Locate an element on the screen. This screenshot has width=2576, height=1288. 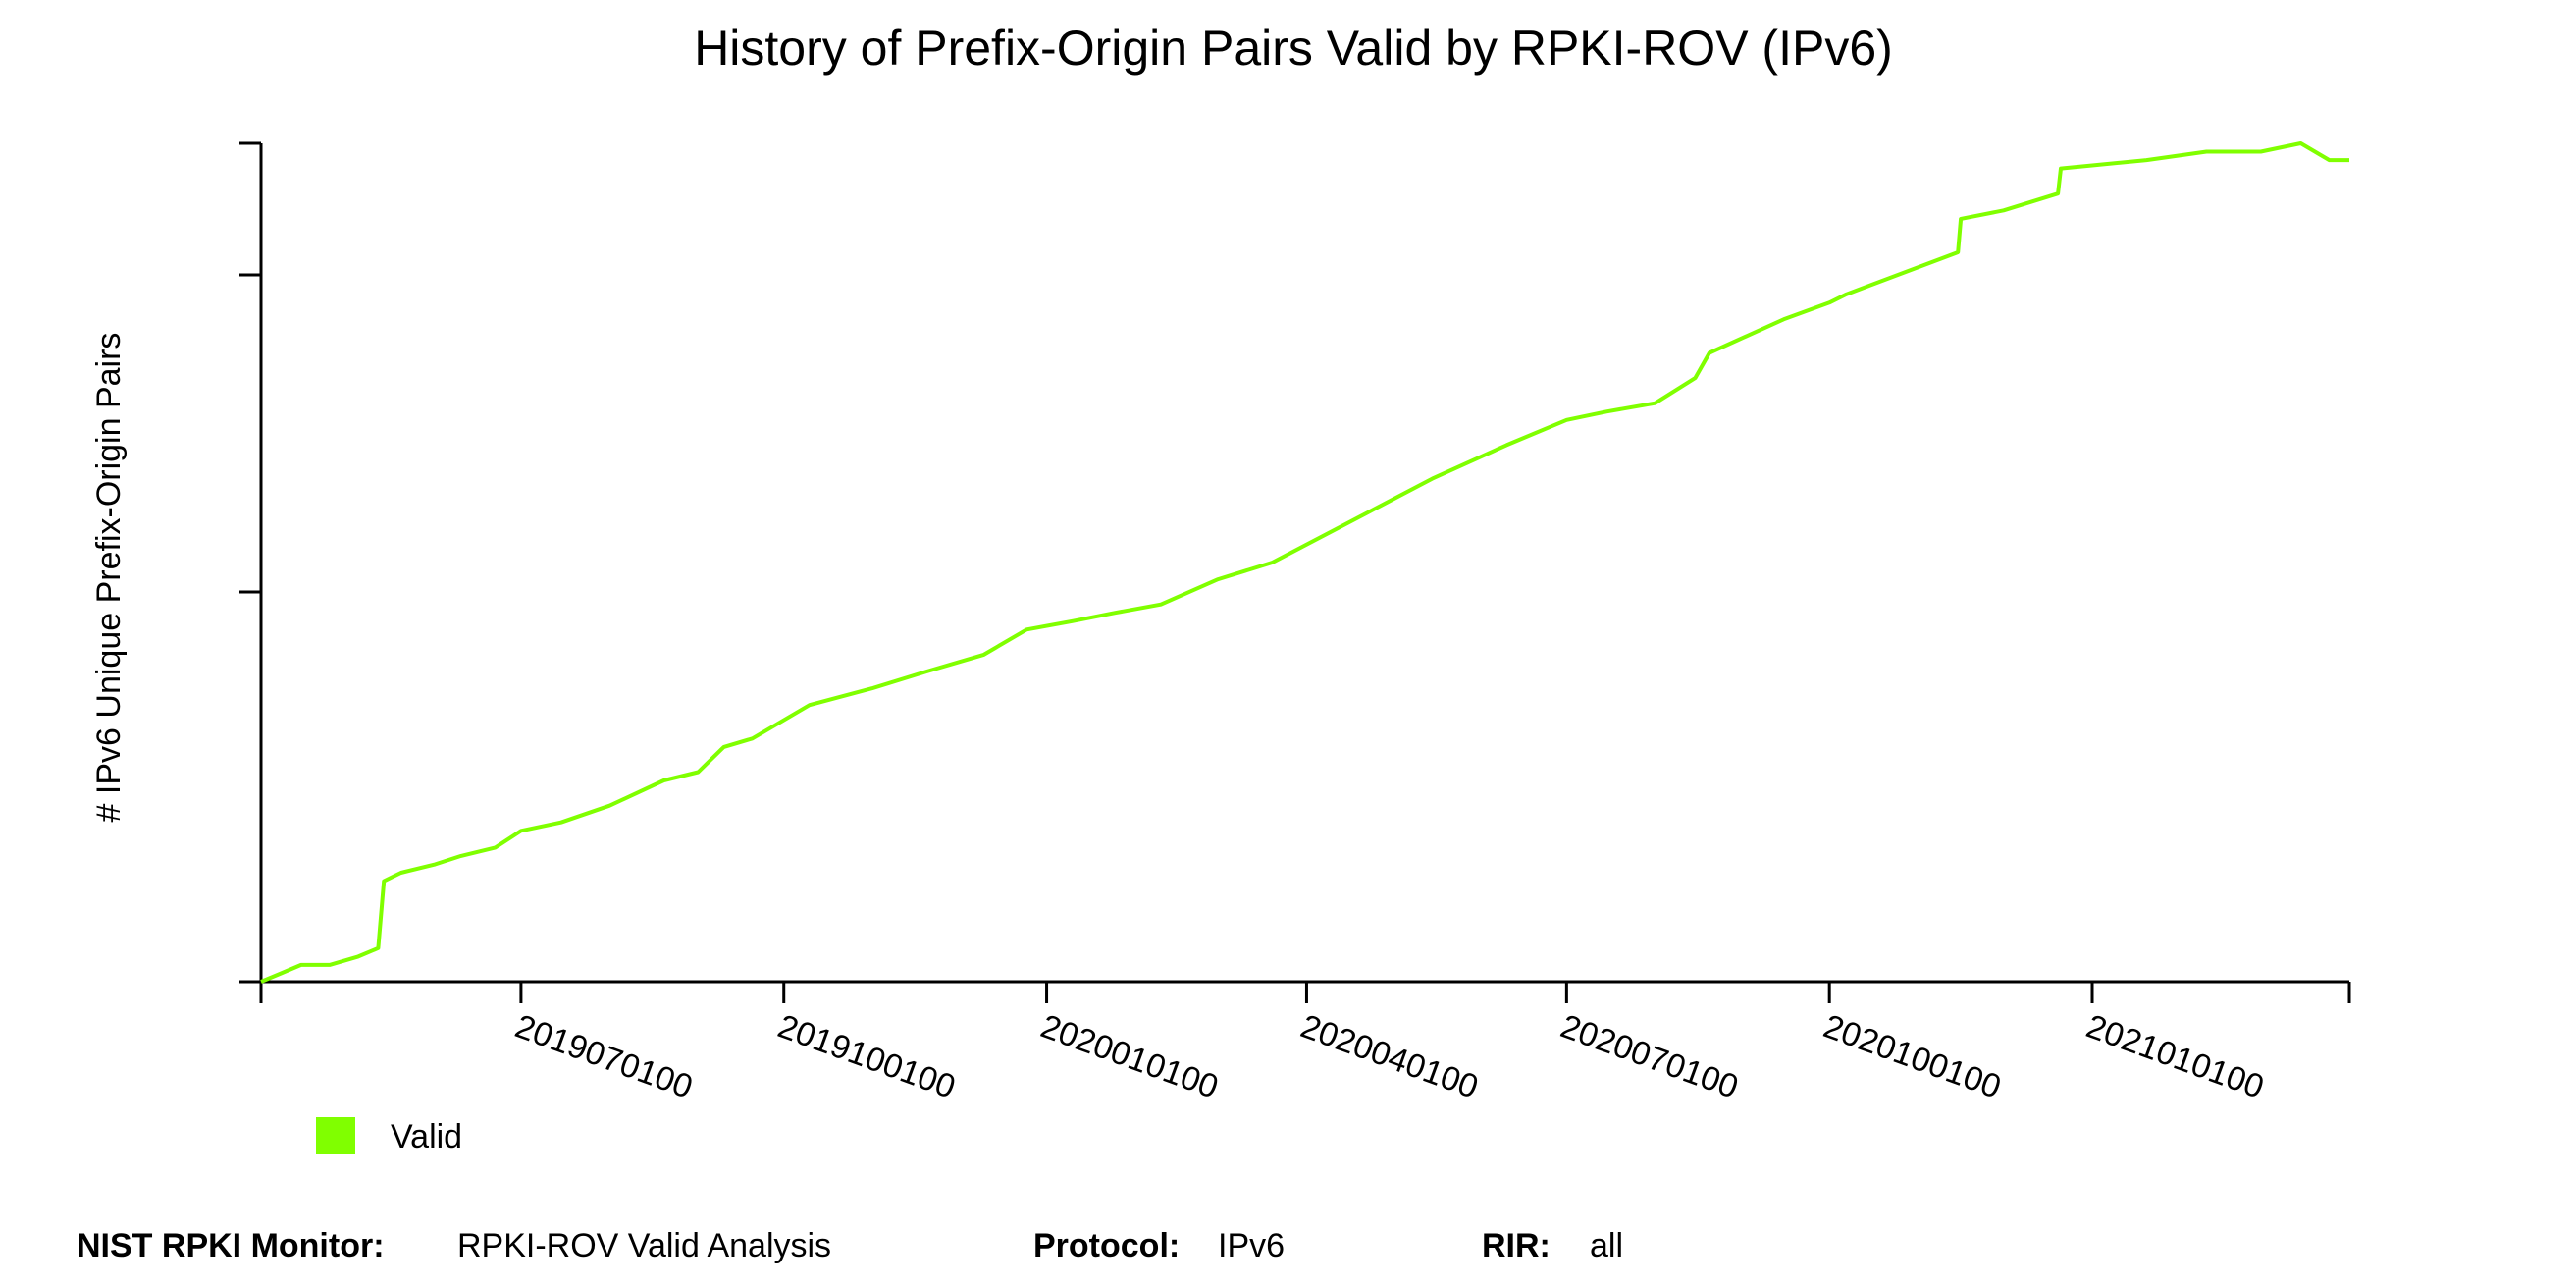
y-axis-label: # IPv6 Unique Prefix-Origin Pairs is located at coordinates (109, 578).